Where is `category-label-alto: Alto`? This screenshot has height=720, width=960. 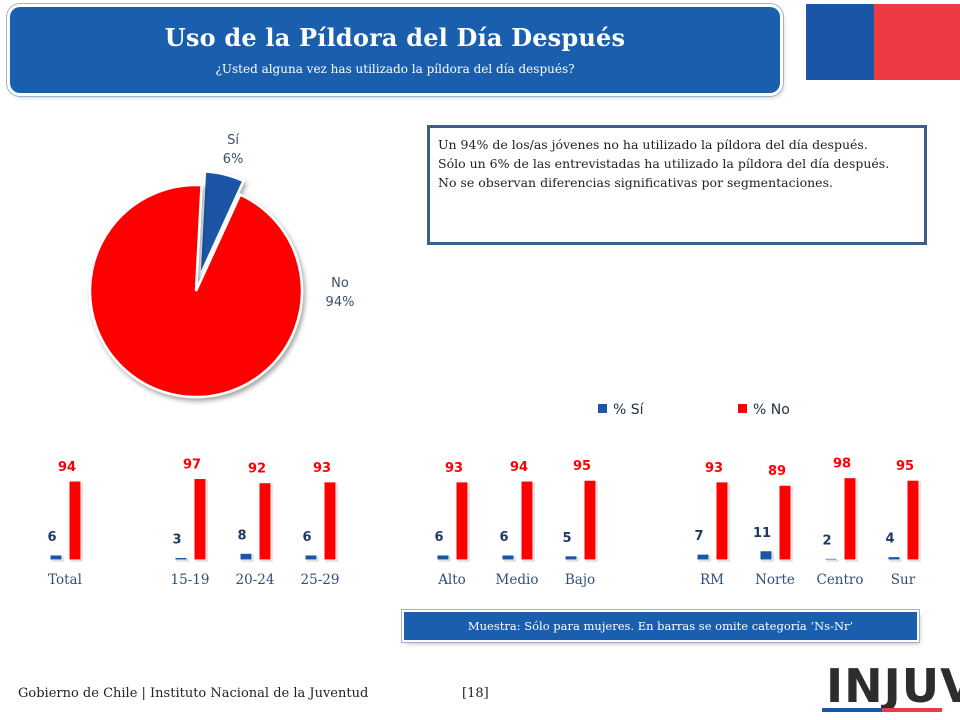 category-label-alto: Alto is located at coordinates (451, 580).